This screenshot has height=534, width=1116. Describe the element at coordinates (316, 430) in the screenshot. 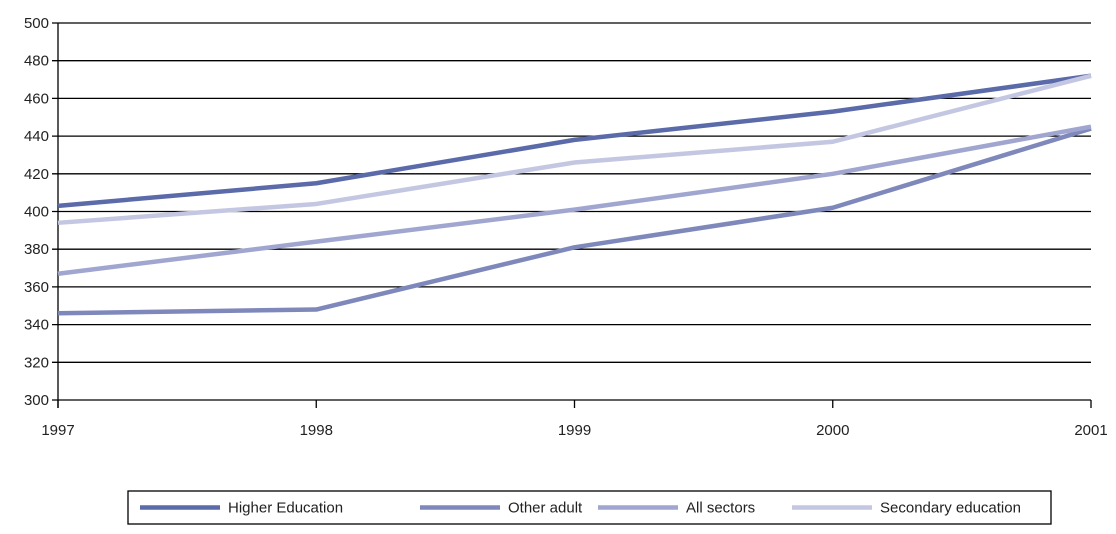

I see `x-tick-label-1998: 1998` at that location.